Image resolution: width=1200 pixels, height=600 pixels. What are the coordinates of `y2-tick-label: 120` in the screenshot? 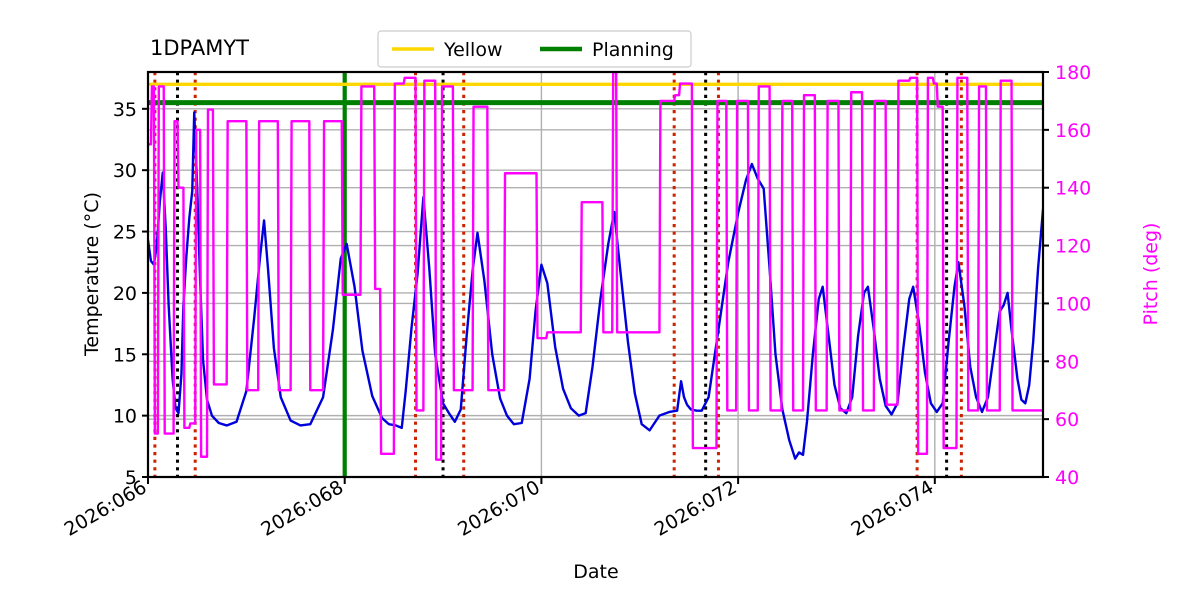 It's located at (1073, 247).